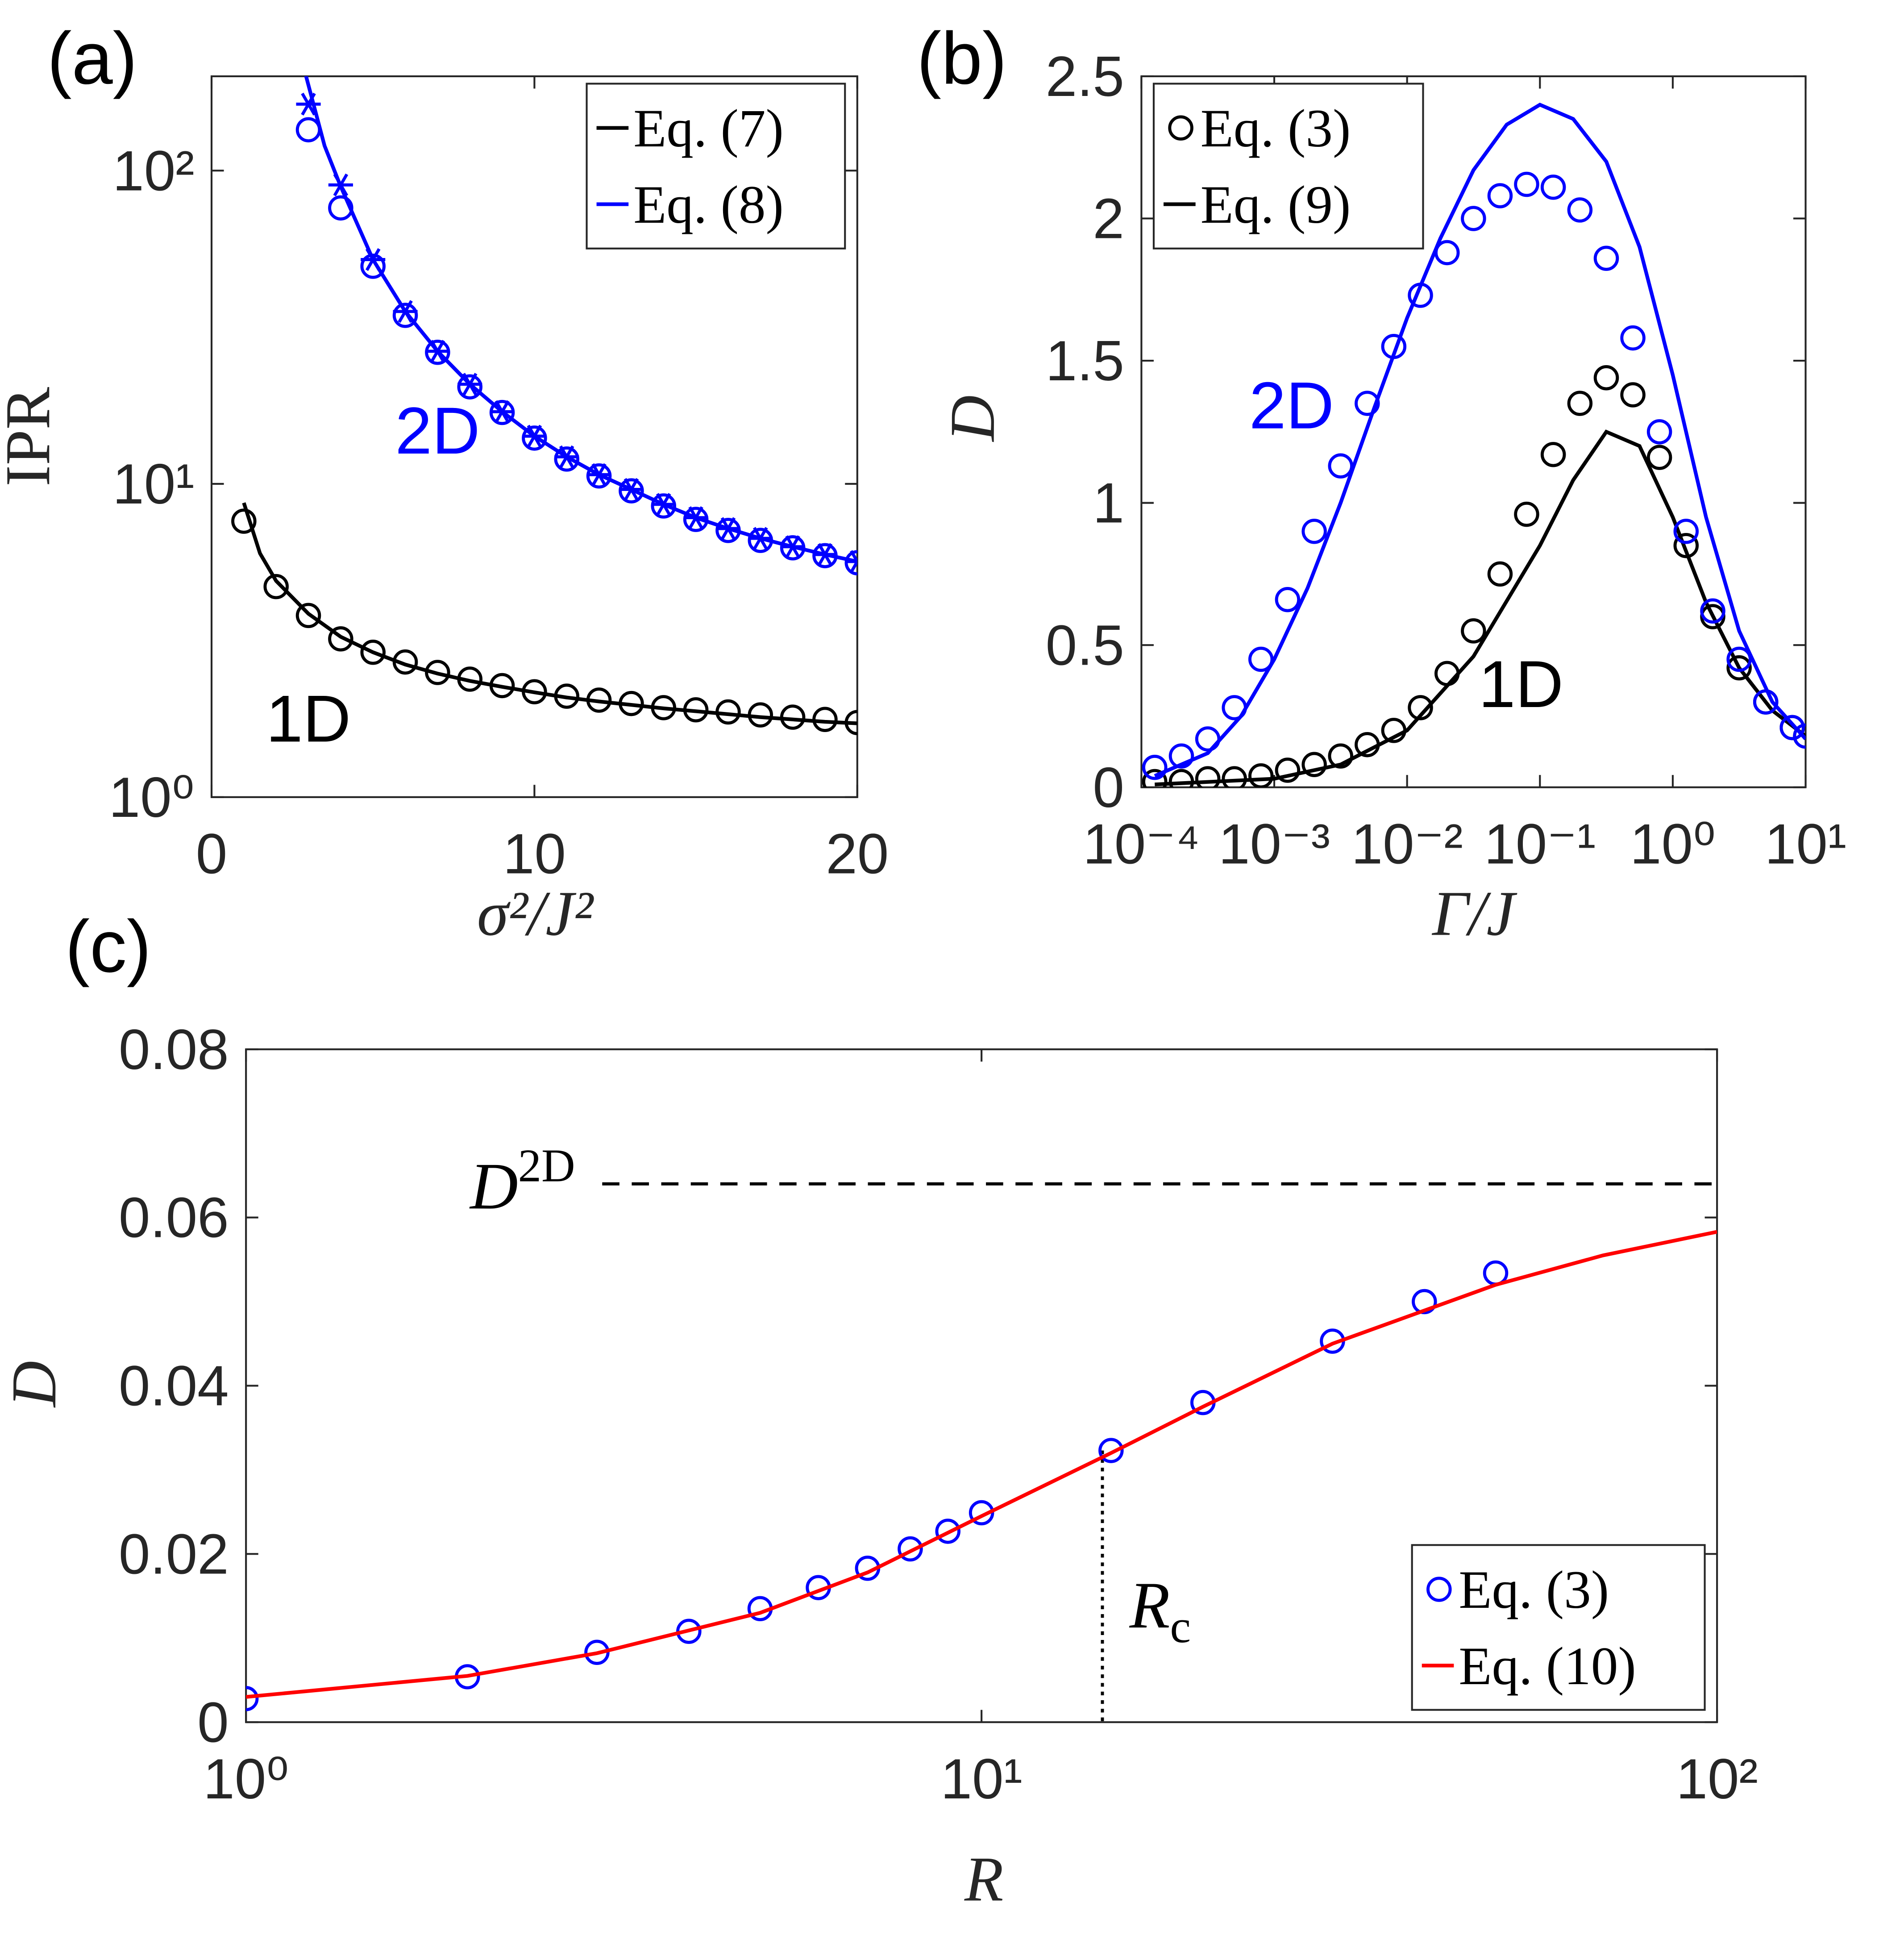 The image size is (1904, 1935). Describe the element at coordinates (494, 1186) in the screenshot. I see `label-main: D` at that location.